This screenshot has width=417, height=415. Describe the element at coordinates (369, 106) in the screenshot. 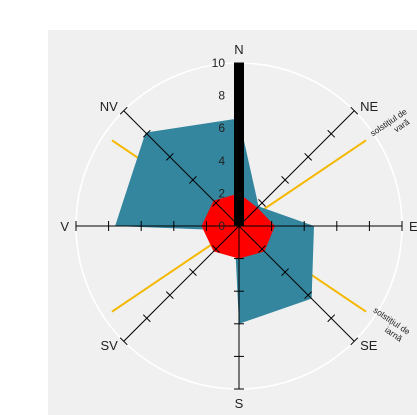

I see `direction-label-ne: NE` at that location.